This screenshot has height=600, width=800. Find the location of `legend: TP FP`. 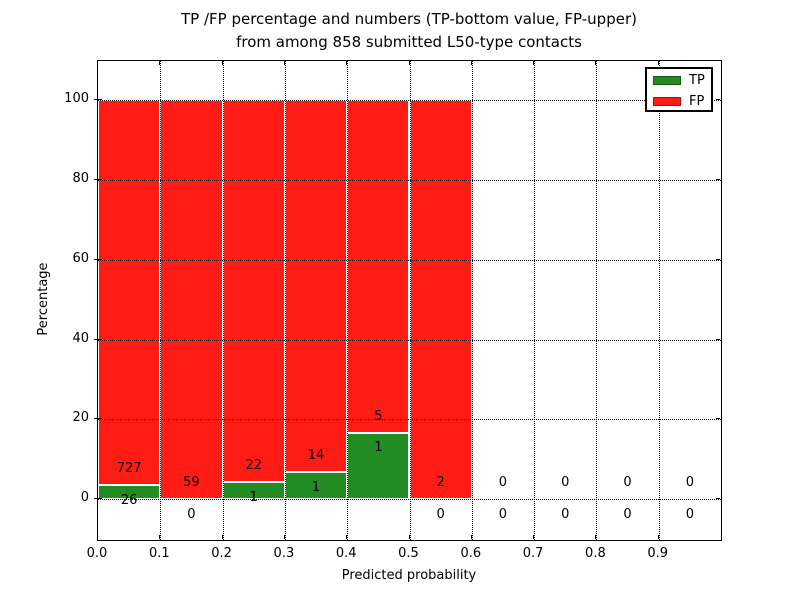

legend: TP FP is located at coordinates (679, 89).